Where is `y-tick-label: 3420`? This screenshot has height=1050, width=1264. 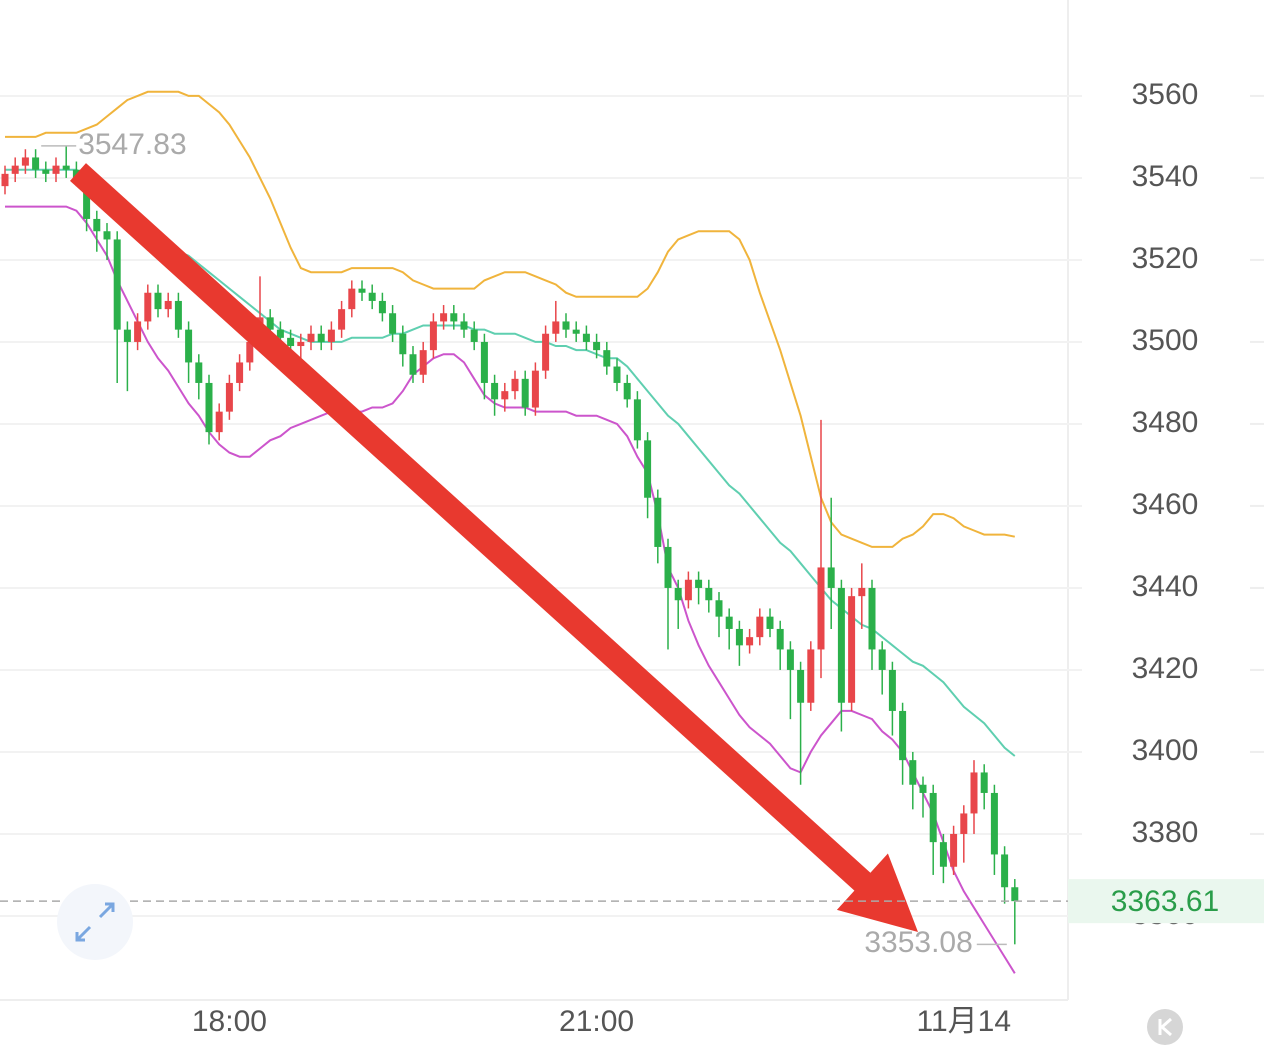 y-tick-label: 3420 is located at coordinates (1165, 668).